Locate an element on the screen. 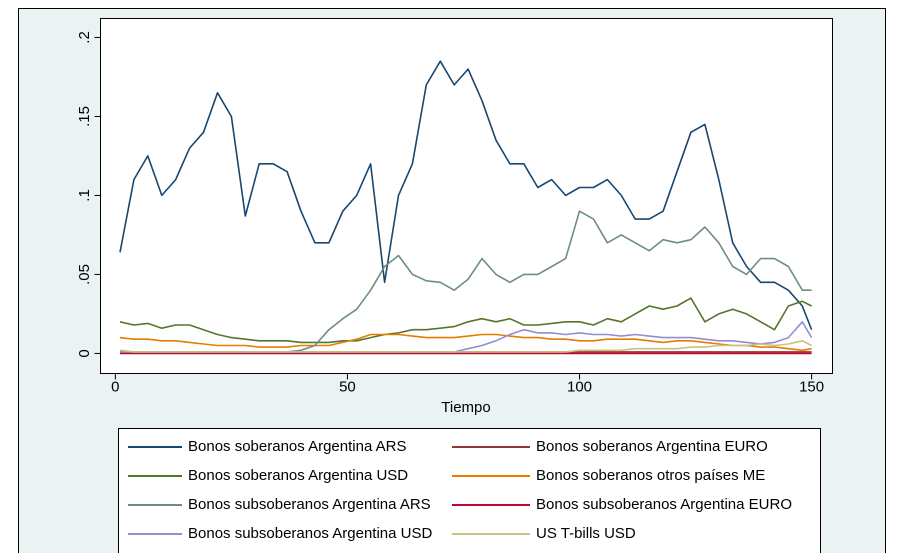 The width and height of the screenshot is (904, 553). legend-label: Bonos subsoberanos Argentina ARS is located at coordinates (309, 504).